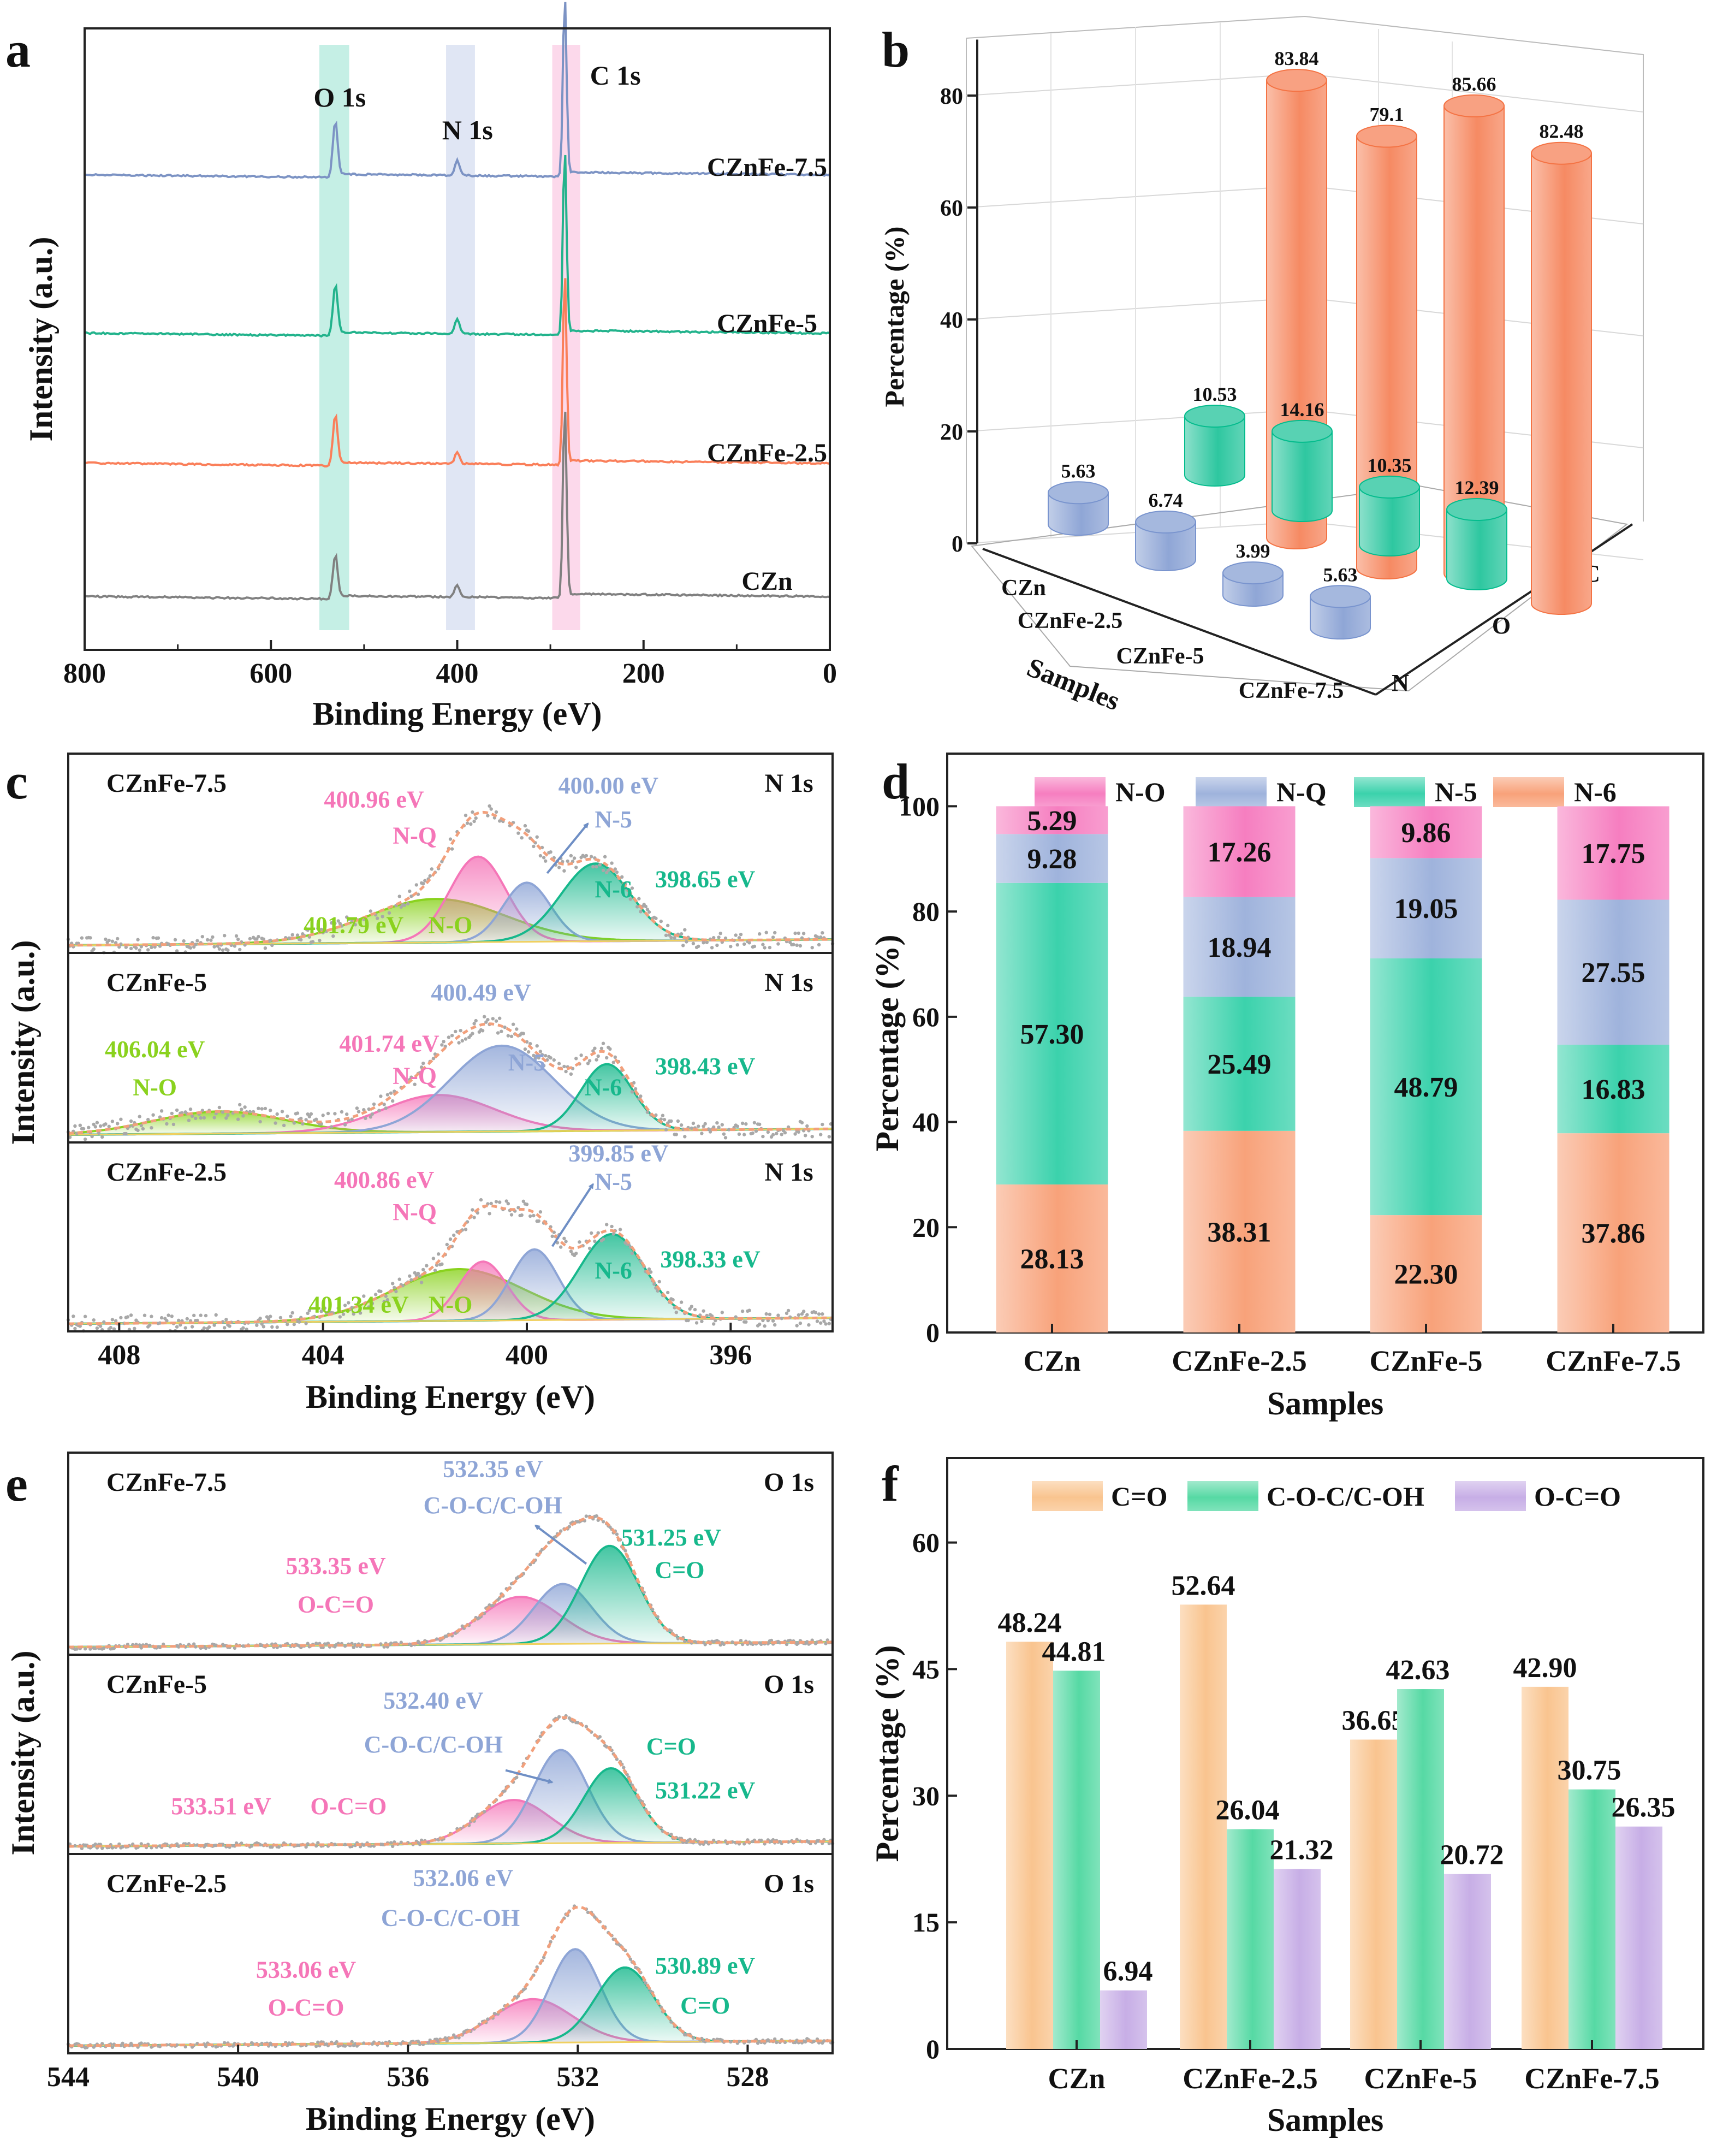 The width and height of the screenshot is (1717, 2156). I want to click on y-tick-label: 60, so click(926, 1543).